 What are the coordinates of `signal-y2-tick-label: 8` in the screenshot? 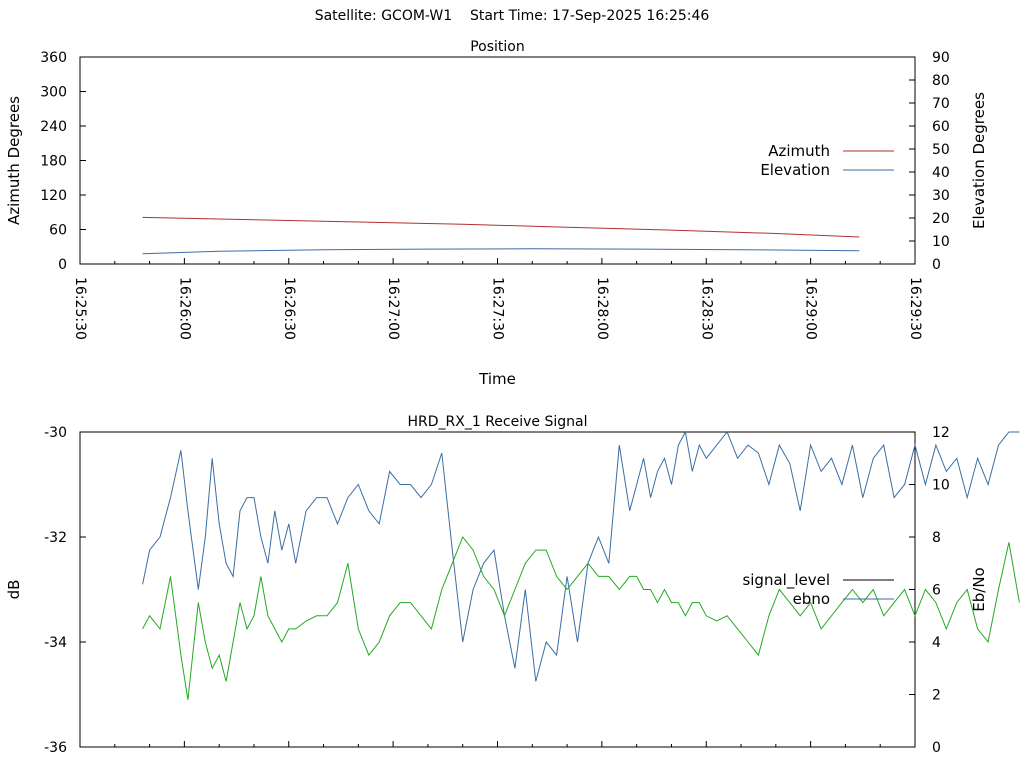 It's located at (936, 538).